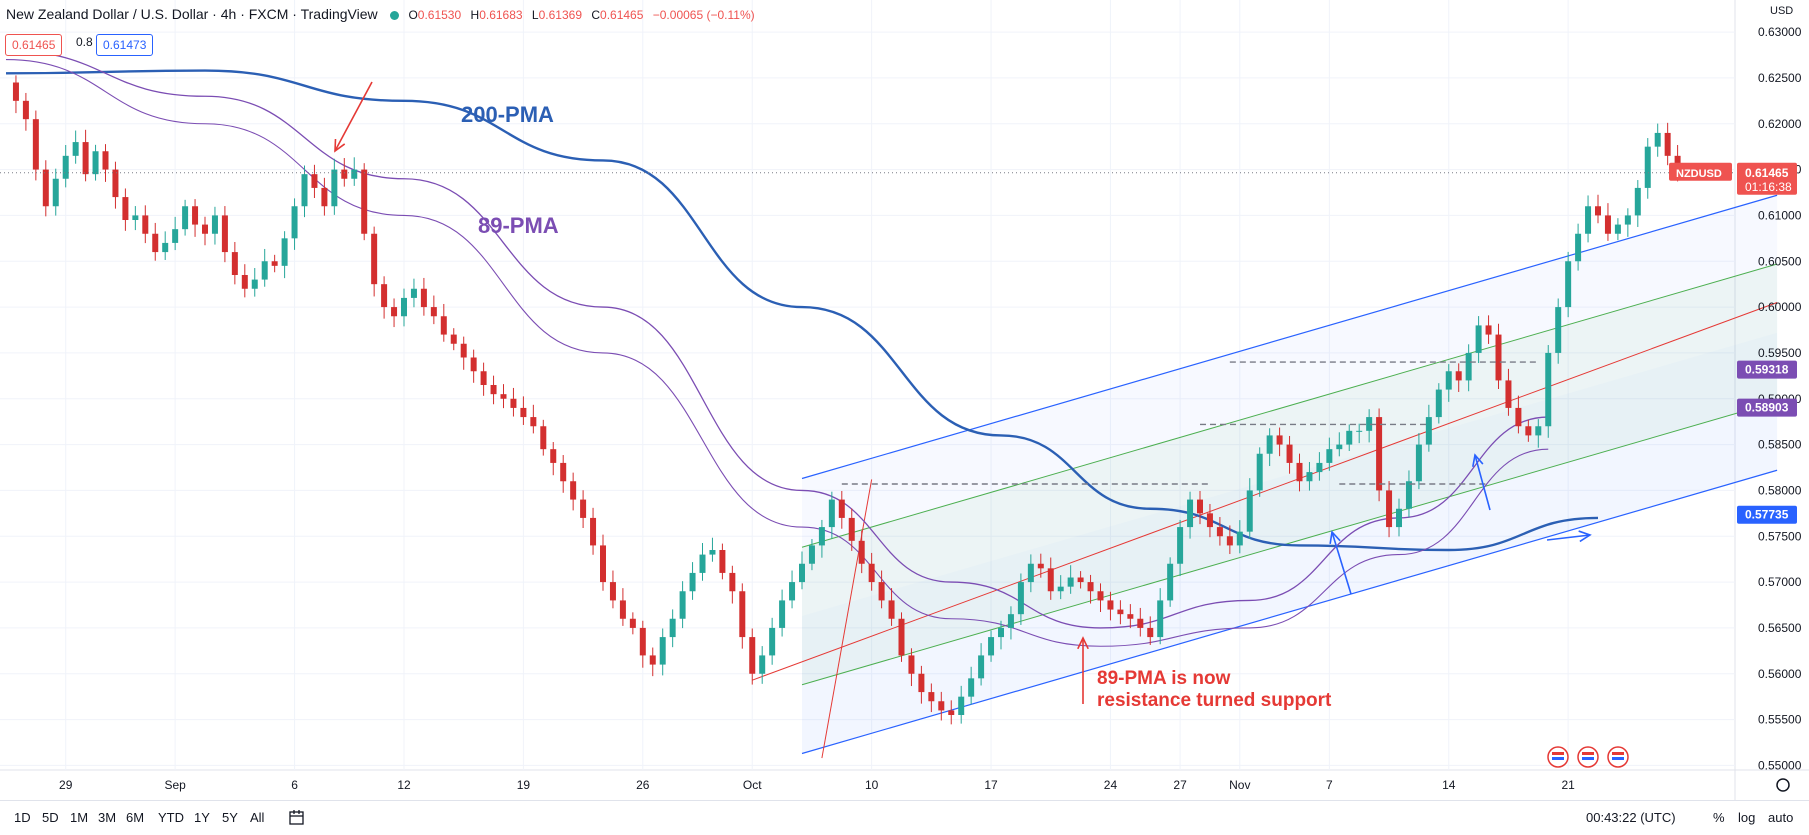 This screenshot has width=1809, height=835. I want to click on buy-button: 0.61473, so click(125, 45).